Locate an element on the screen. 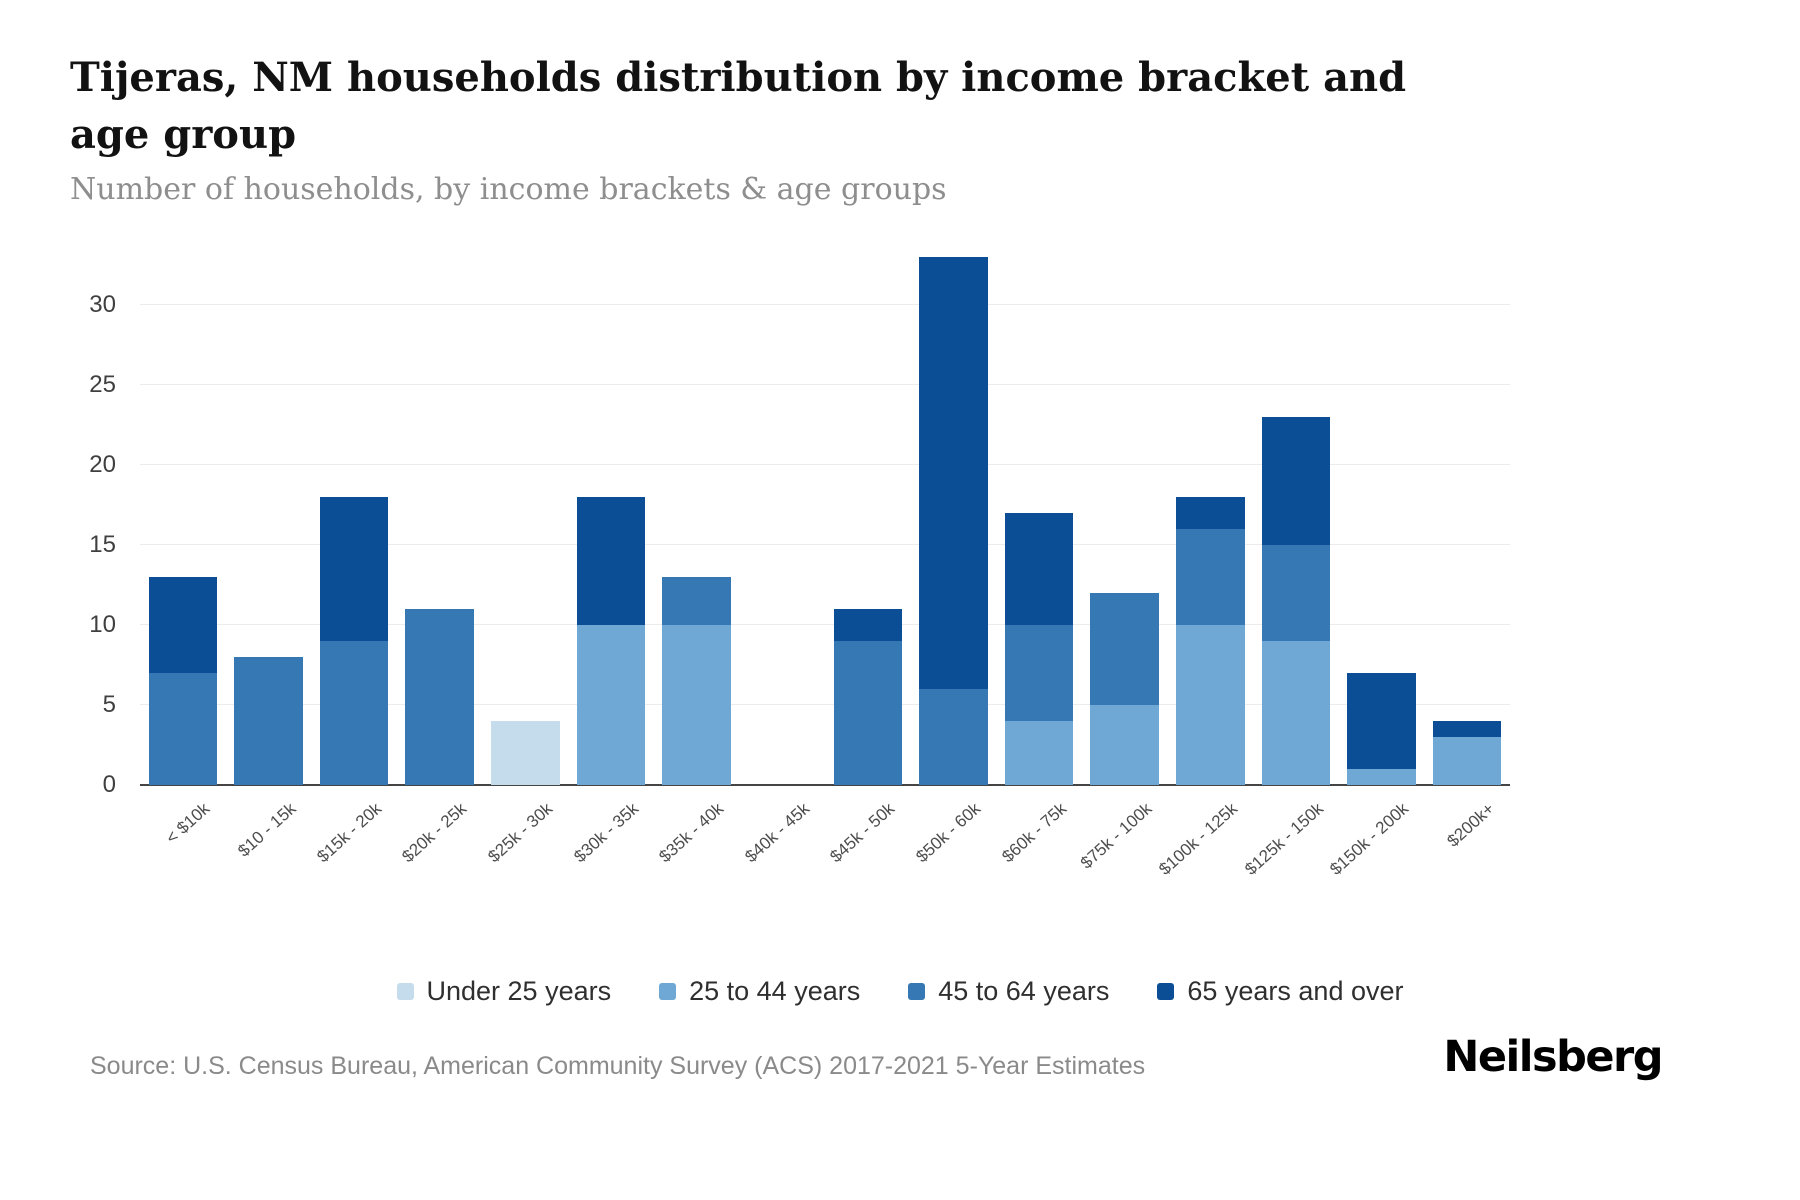 The width and height of the screenshot is (1800, 1200). x-tick-label: $60k - 75k is located at coordinates (1034, 833).